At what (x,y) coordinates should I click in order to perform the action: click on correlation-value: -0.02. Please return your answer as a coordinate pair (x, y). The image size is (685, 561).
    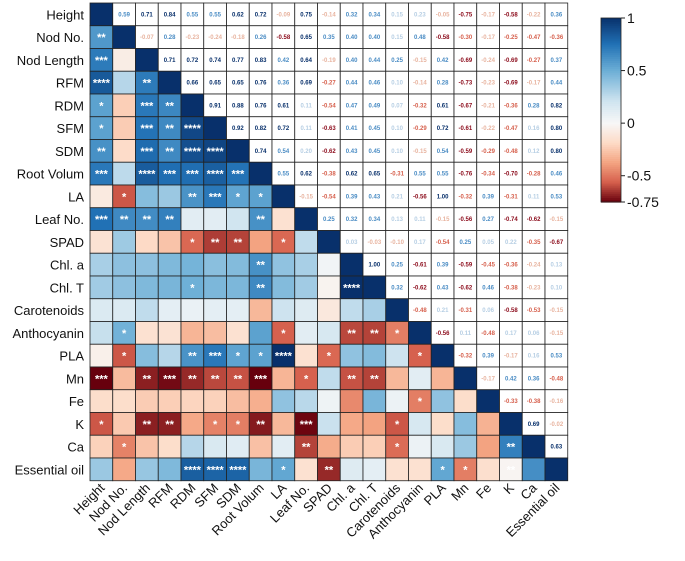
    Looking at the image, I should click on (557, 425).